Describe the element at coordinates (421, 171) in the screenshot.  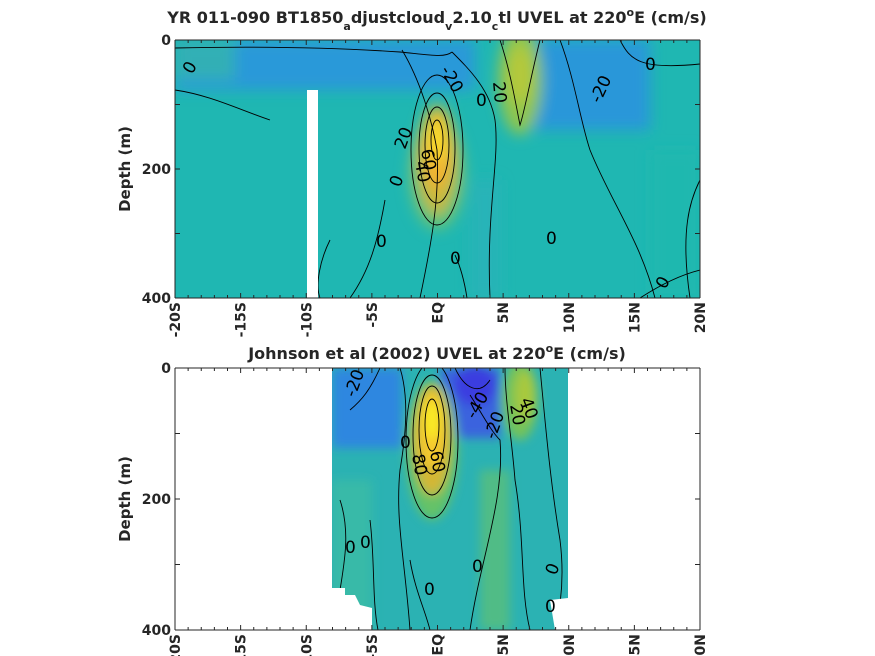
I see `contour-label: 40` at that location.